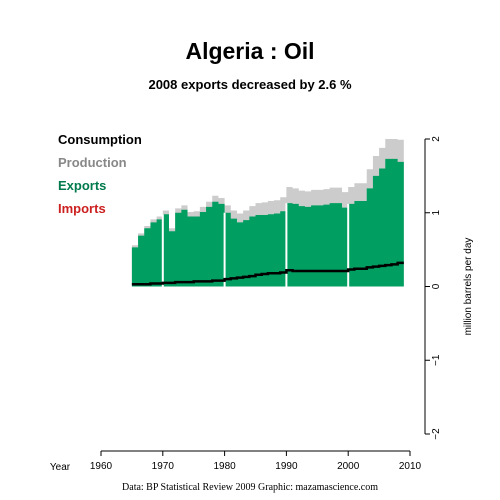 The height and width of the screenshot is (500, 500). What do you see at coordinates (250, 84) in the screenshot?
I see `chart-subtitle: 2008 exports decreased by 2.6 %` at bounding box center [250, 84].